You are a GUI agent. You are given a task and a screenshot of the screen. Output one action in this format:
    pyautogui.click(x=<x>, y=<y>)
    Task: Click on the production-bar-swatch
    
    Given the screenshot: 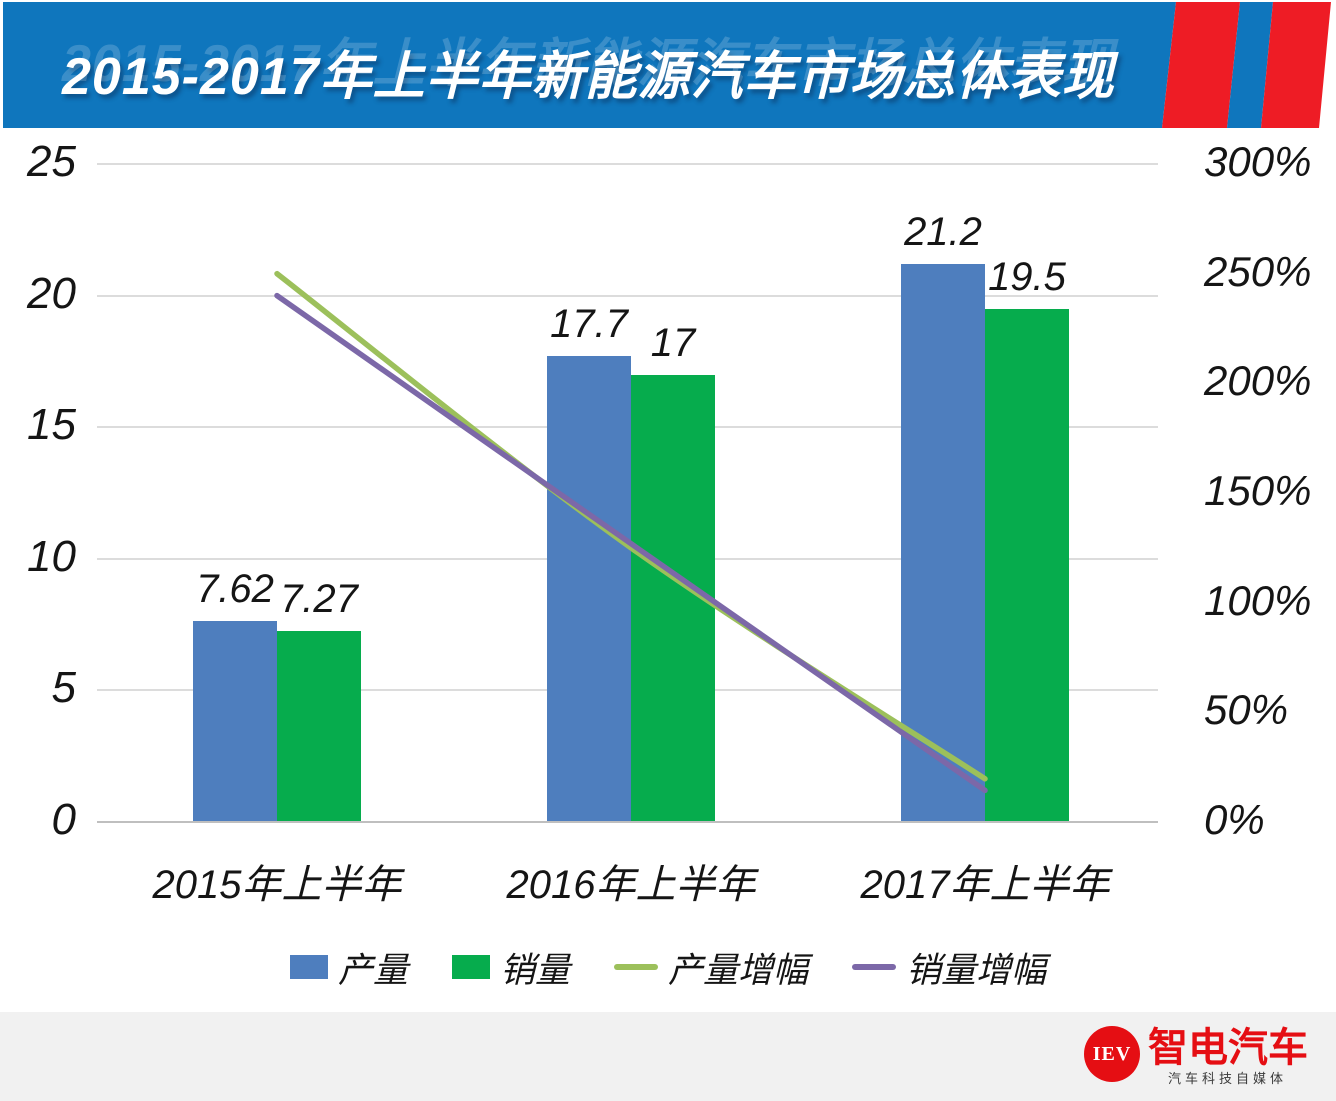 What is the action you would take?
    pyautogui.click(x=308, y=967)
    